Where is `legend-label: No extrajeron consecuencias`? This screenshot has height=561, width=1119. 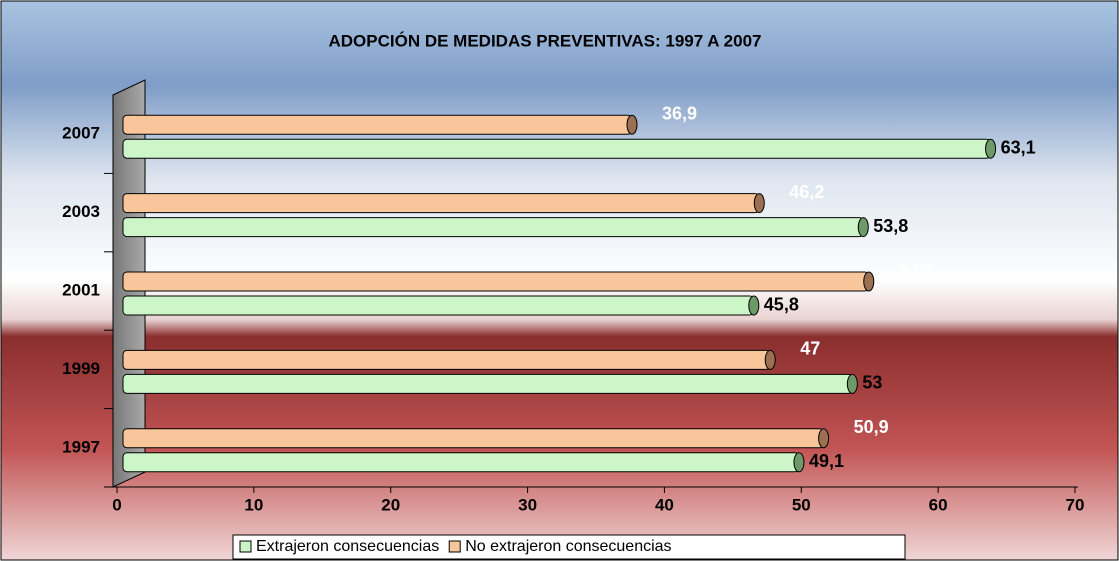 legend-label: No extrajeron consecuencias is located at coordinates (568, 546).